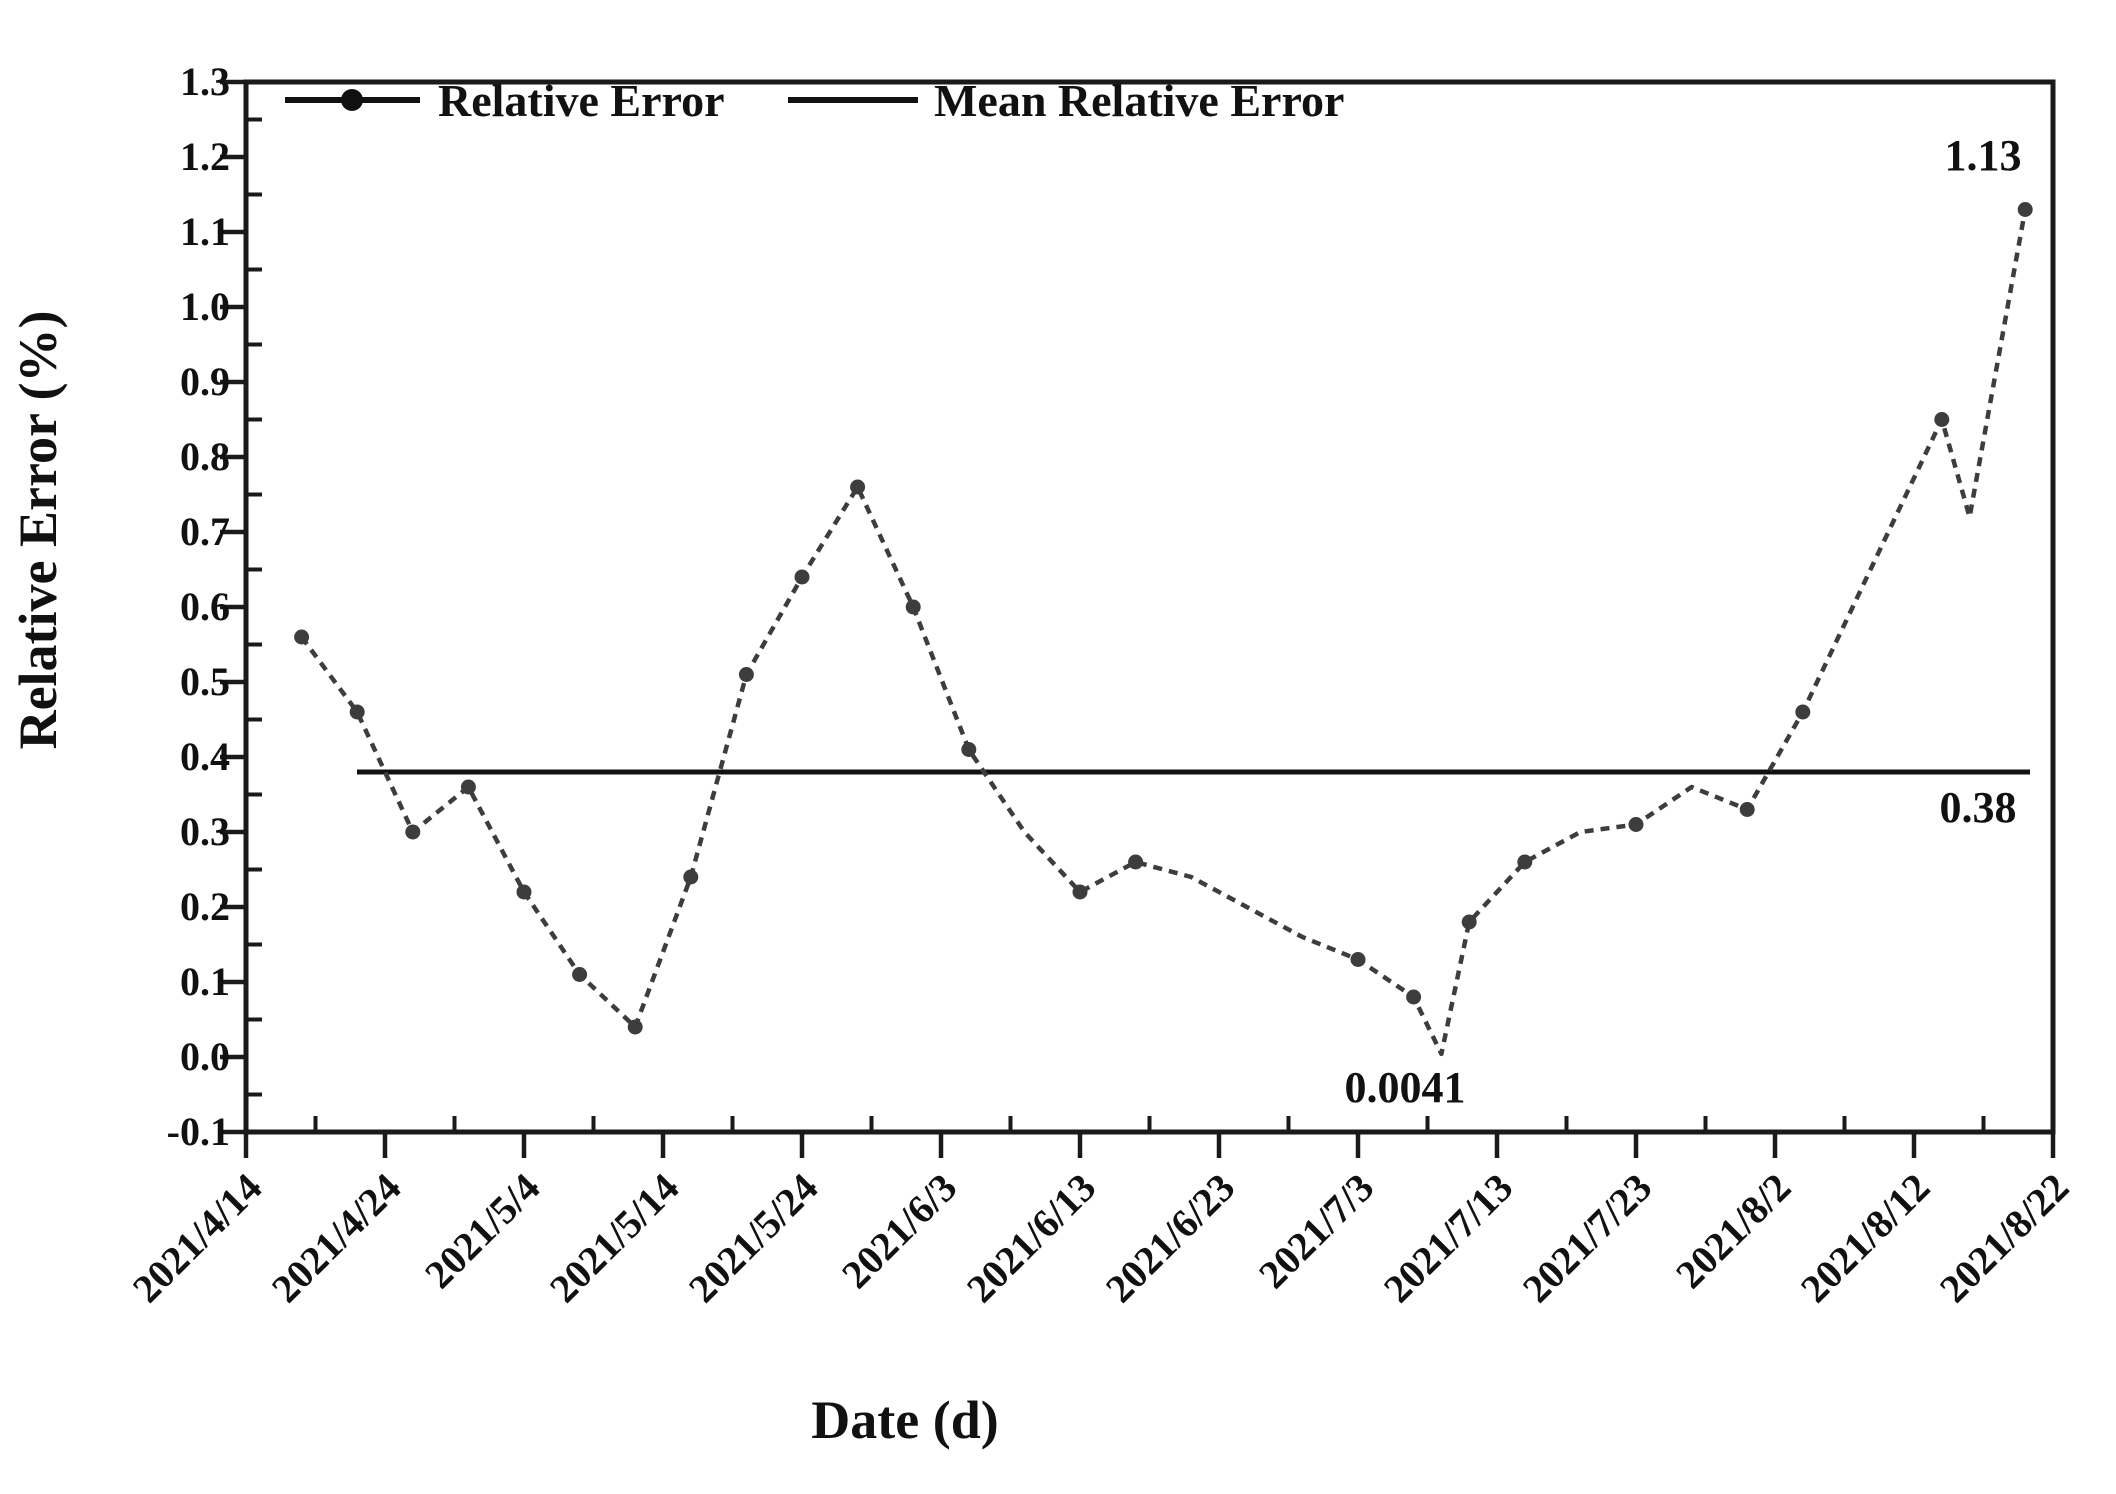 The height and width of the screenshot is (1494, 2116). What do you see at coordinates (205, 681) in the screenshot?
I see `y-tick-label: 0.5` at bounding box center [205, 681].